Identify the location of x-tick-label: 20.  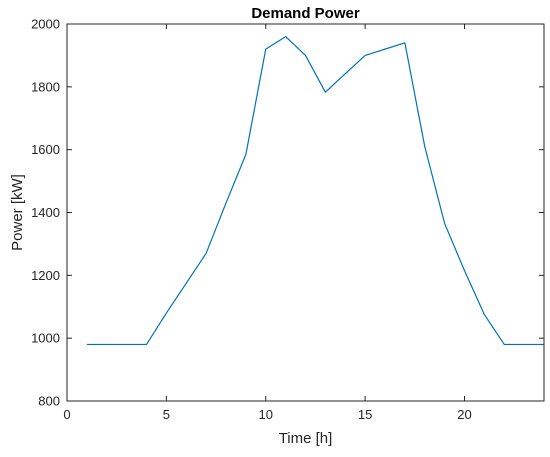
(464, 414).